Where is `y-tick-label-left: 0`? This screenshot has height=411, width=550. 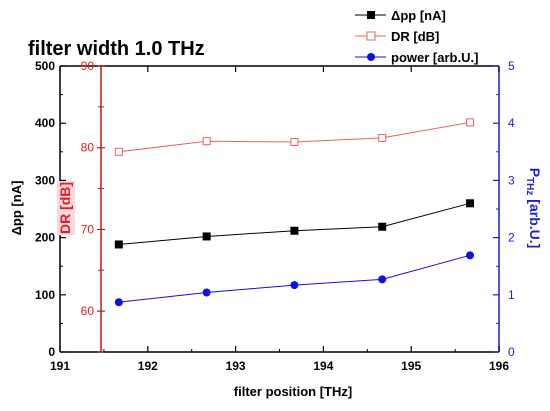 y-tick-label-left: 0 is located at coordinates (51, 352).